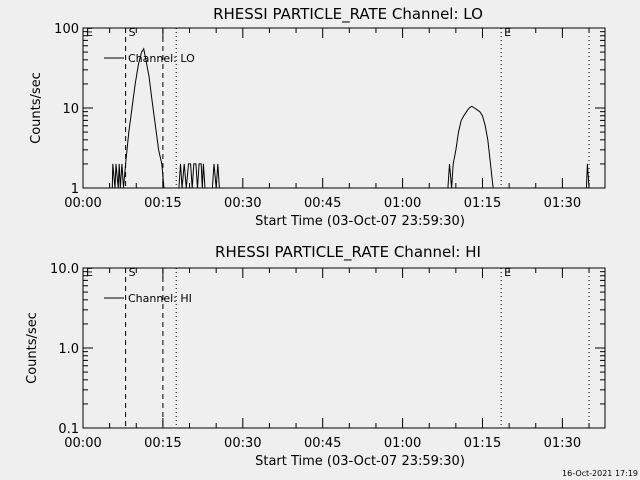  What do you see at coordinates (64, 269) in the screenshot?
I see `y-tick-label: 10.0` at bounding box center [64, 269].